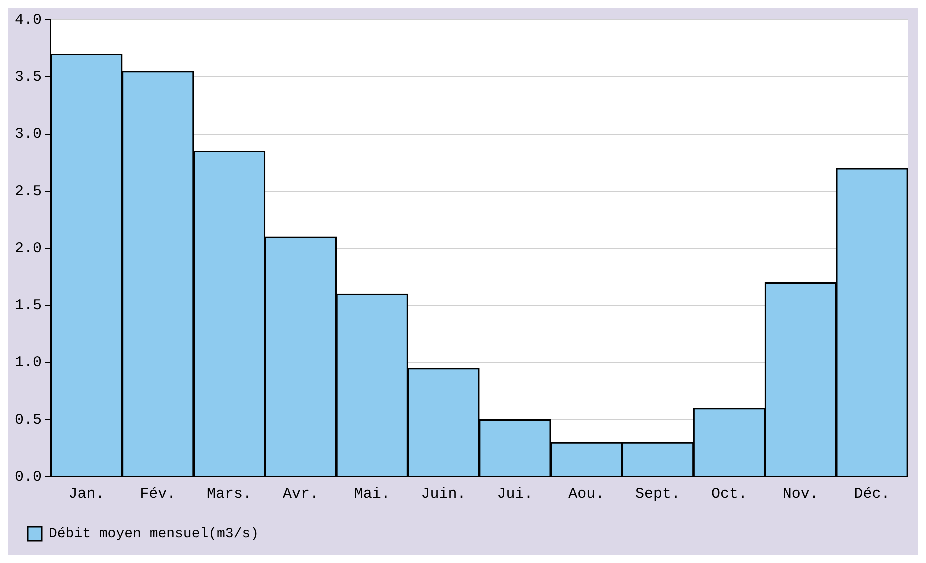 The width and height of the screenshot is (926, 563). What do you see at coordinates (515, 494) in the screenshot?
I see `x-tick-label: Jui.` at bounding box center [515, 494].